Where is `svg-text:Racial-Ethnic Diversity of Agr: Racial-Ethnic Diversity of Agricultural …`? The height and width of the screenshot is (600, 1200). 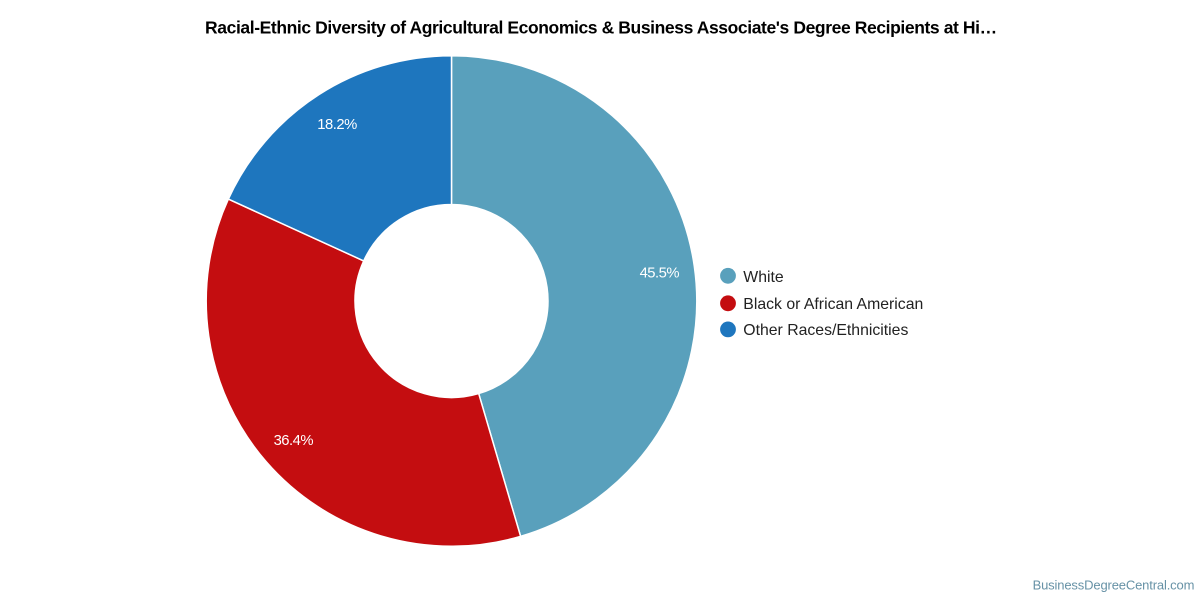 svg-text:Racial-Ethnic Diversity of Agr: Racial-Ethnic Diversity of Agricultural … is located at coordinates (601, 27).